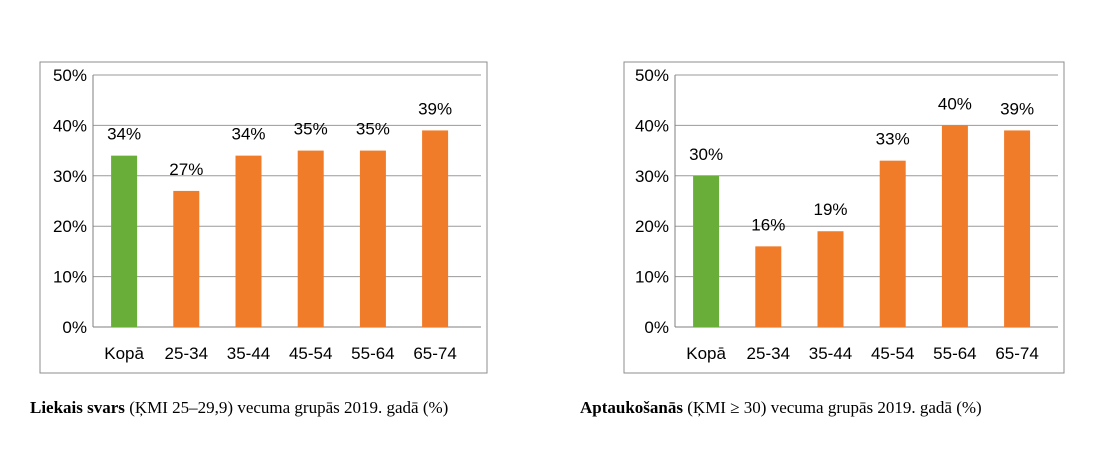  Describe the element at coordinates (768, 224) in the screenshot. I see `chart-2-data-label: 16%` at that location.